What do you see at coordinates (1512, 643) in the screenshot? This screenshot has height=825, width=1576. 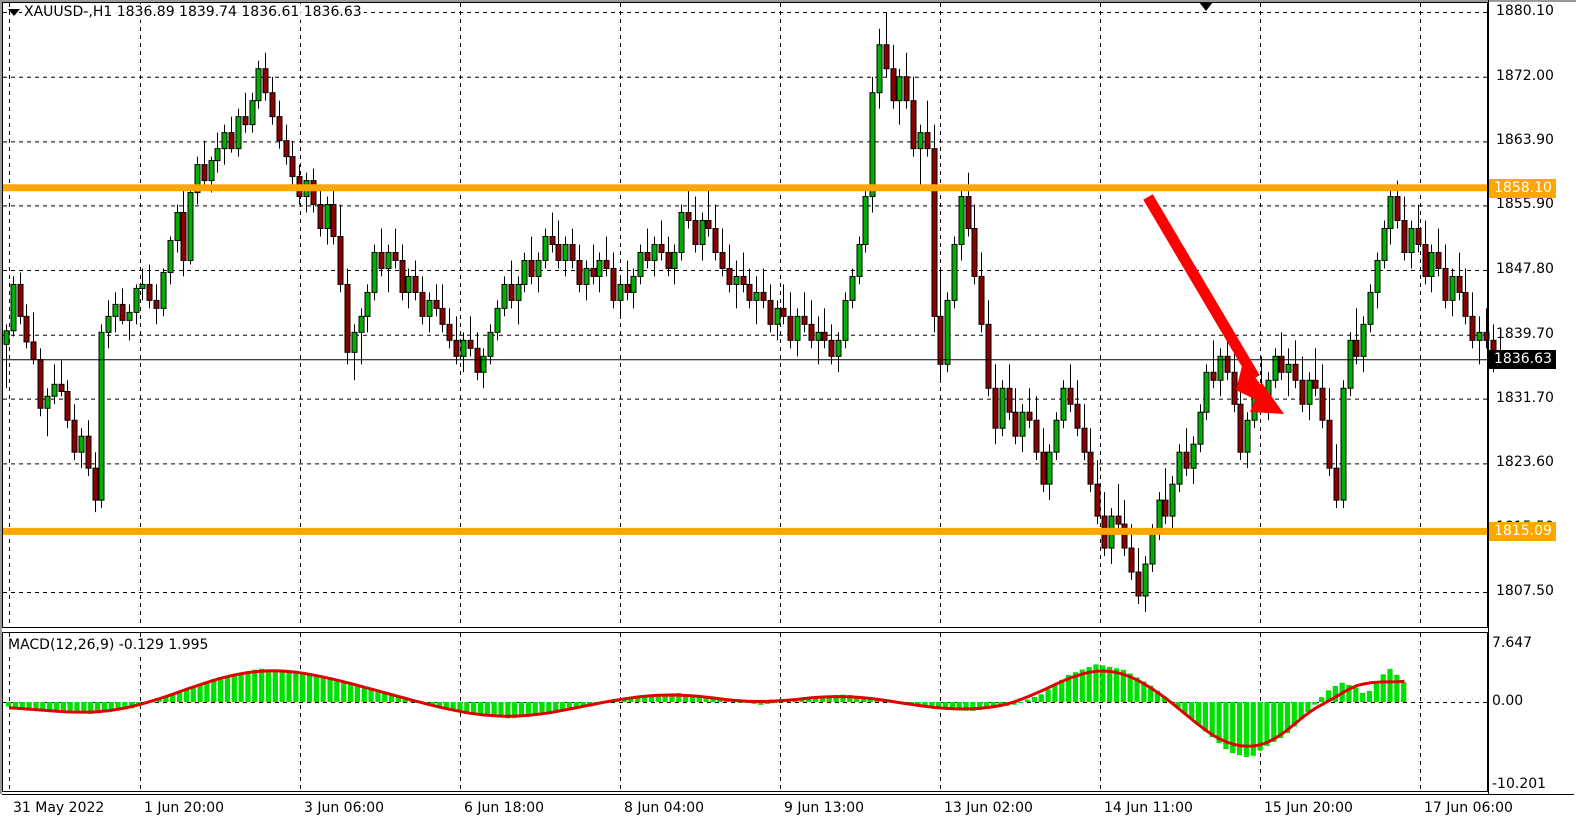 I see `macd-axis-tick-label: 7.647` at bounding box center [1512, 643].